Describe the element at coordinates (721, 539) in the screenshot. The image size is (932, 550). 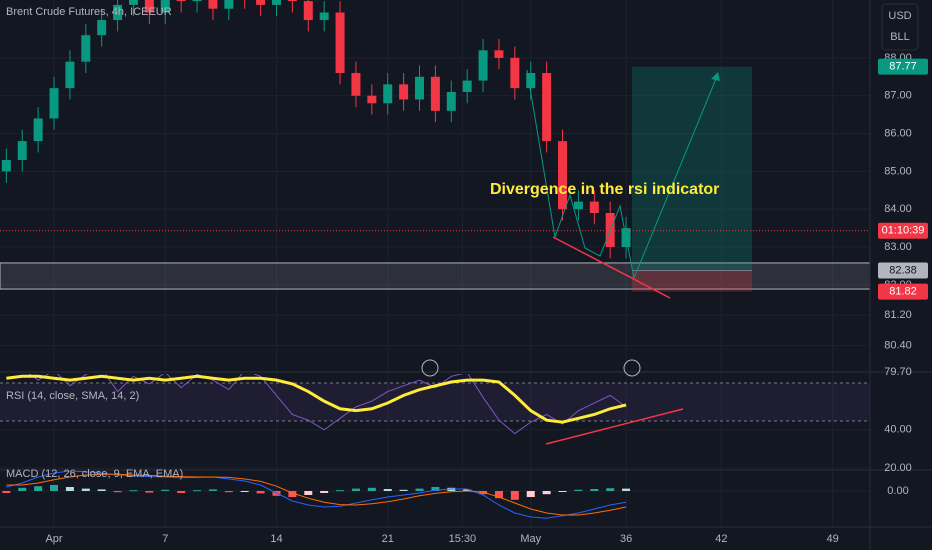
I see `x-tick-label: 42` at that location.